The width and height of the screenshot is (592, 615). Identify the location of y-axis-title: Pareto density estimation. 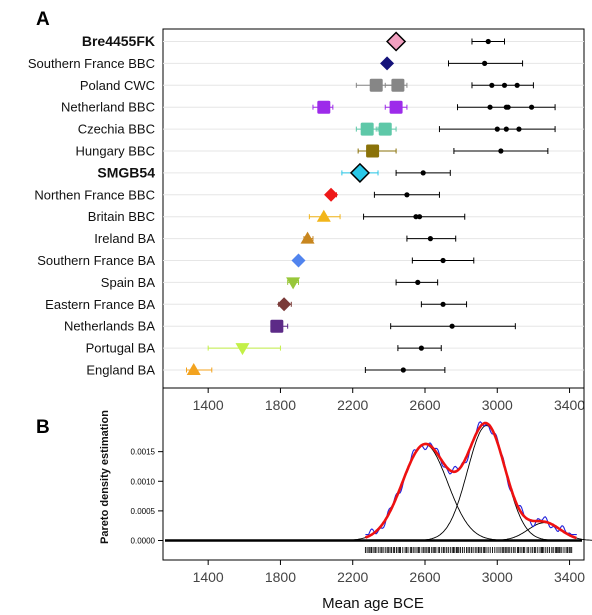
(105, 477).